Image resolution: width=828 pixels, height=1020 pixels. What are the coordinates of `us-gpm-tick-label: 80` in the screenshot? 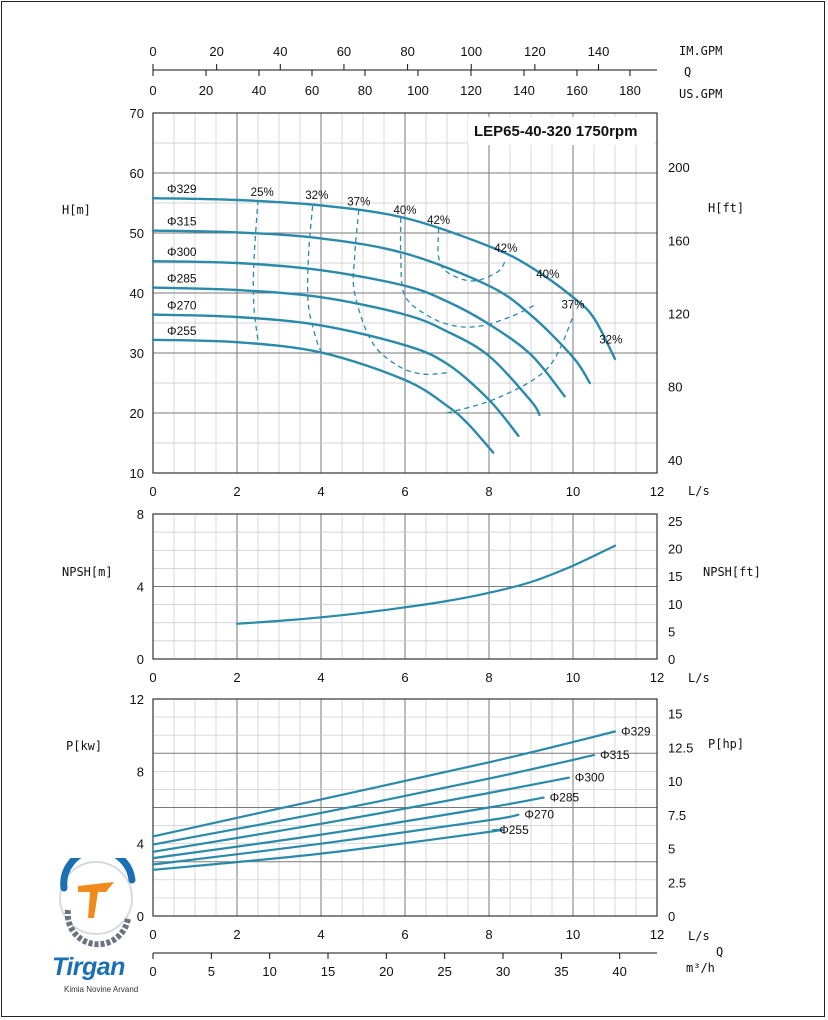 It's located at (365, 90).